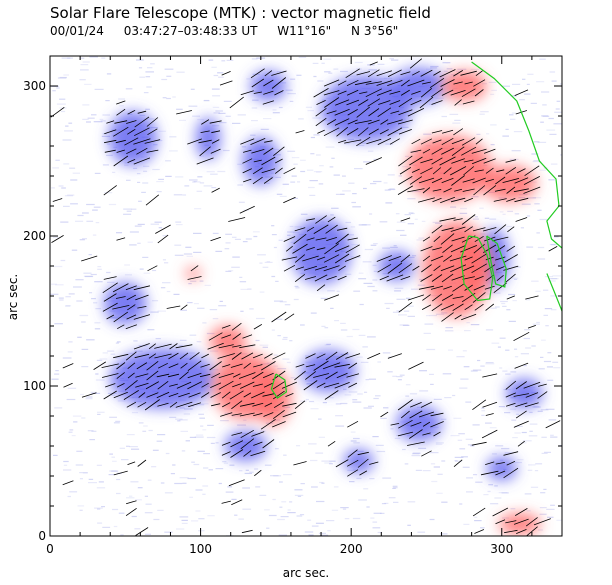  Describe the element at coordinates (306, 573) in the screenshot. I see `x-axis-label: arc sec.` at that location.